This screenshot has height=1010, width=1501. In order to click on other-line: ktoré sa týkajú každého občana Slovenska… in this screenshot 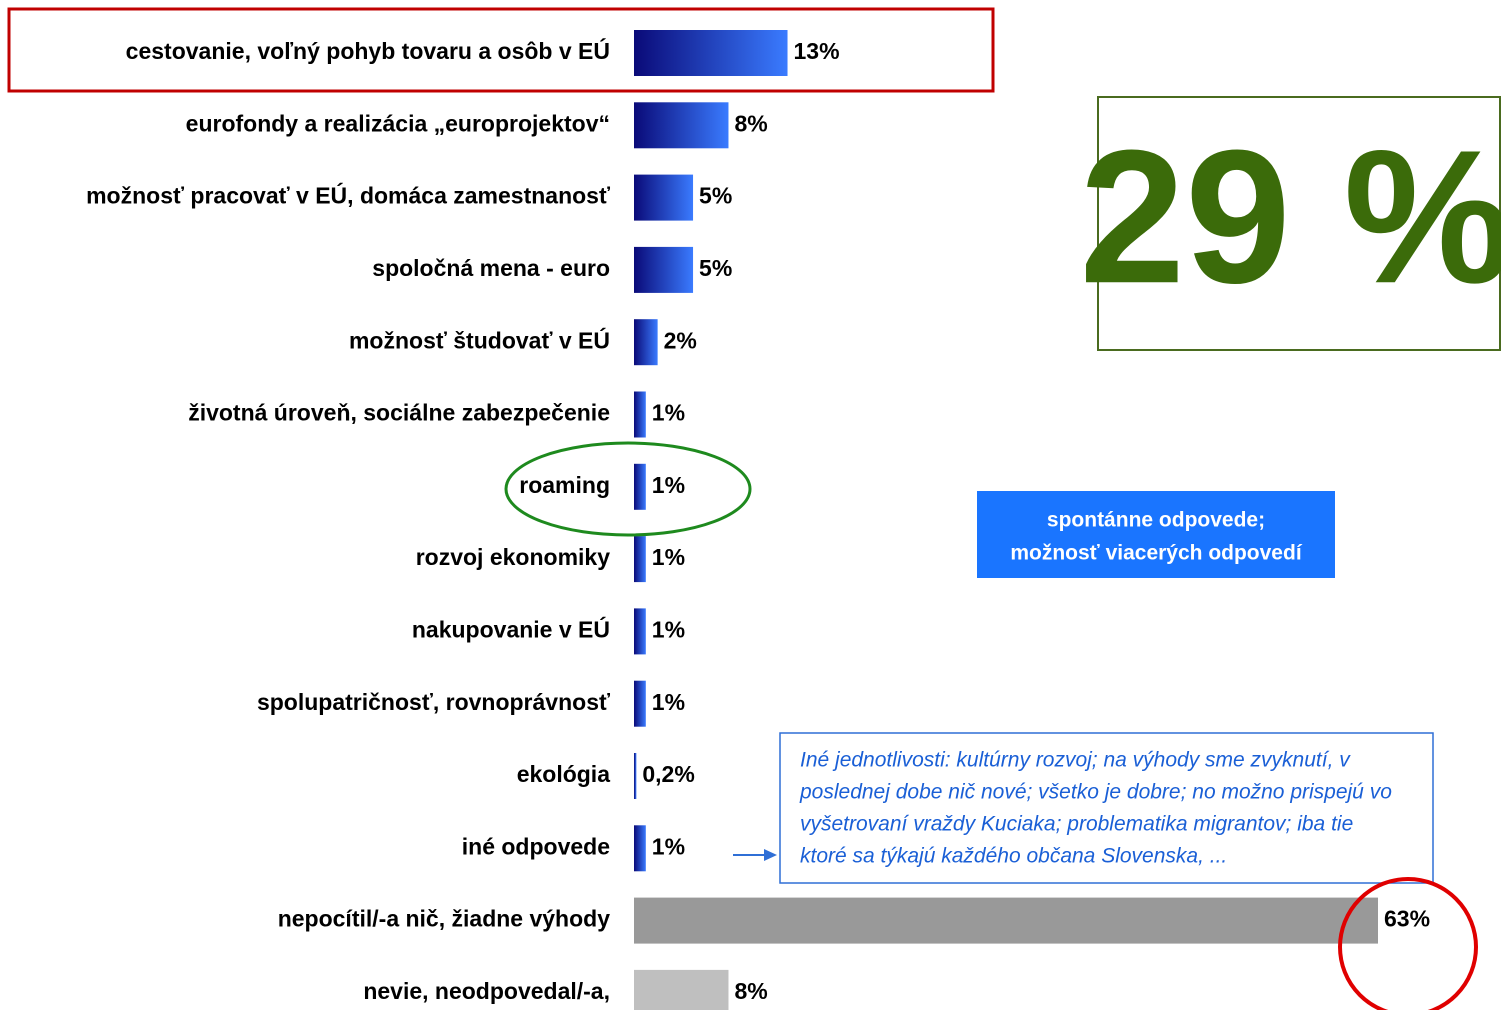, I will do `click(1013, 856)`.